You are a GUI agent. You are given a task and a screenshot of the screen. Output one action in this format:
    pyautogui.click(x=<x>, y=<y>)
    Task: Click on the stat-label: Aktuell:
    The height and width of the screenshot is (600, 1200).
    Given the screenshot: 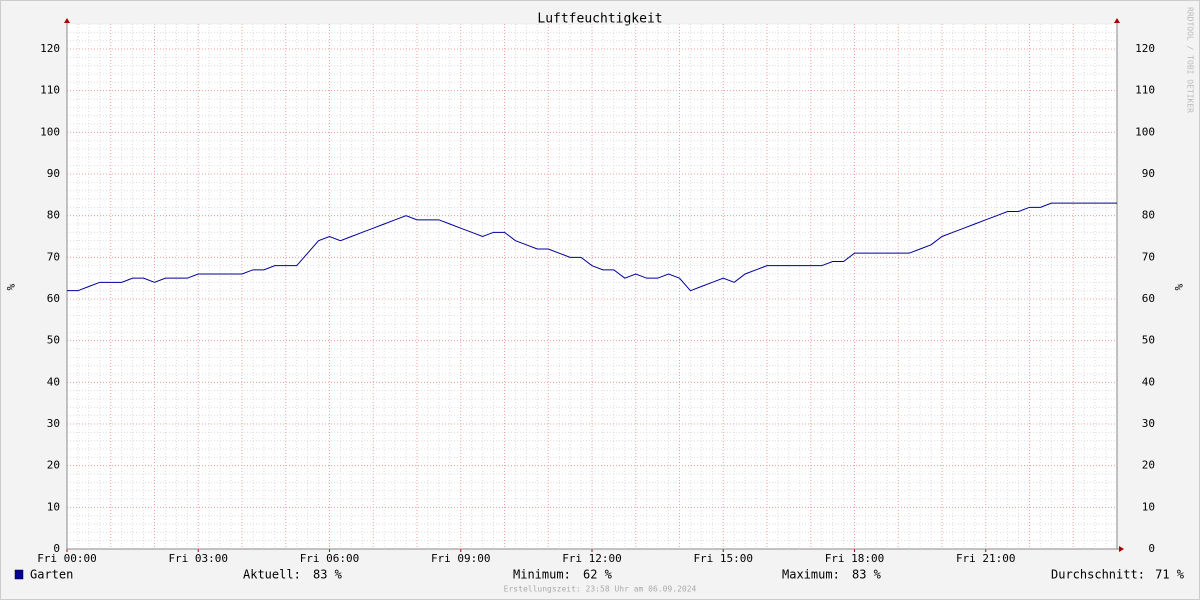 What is the action you would take?
    pyautogui.click(x=272, y=575)
    